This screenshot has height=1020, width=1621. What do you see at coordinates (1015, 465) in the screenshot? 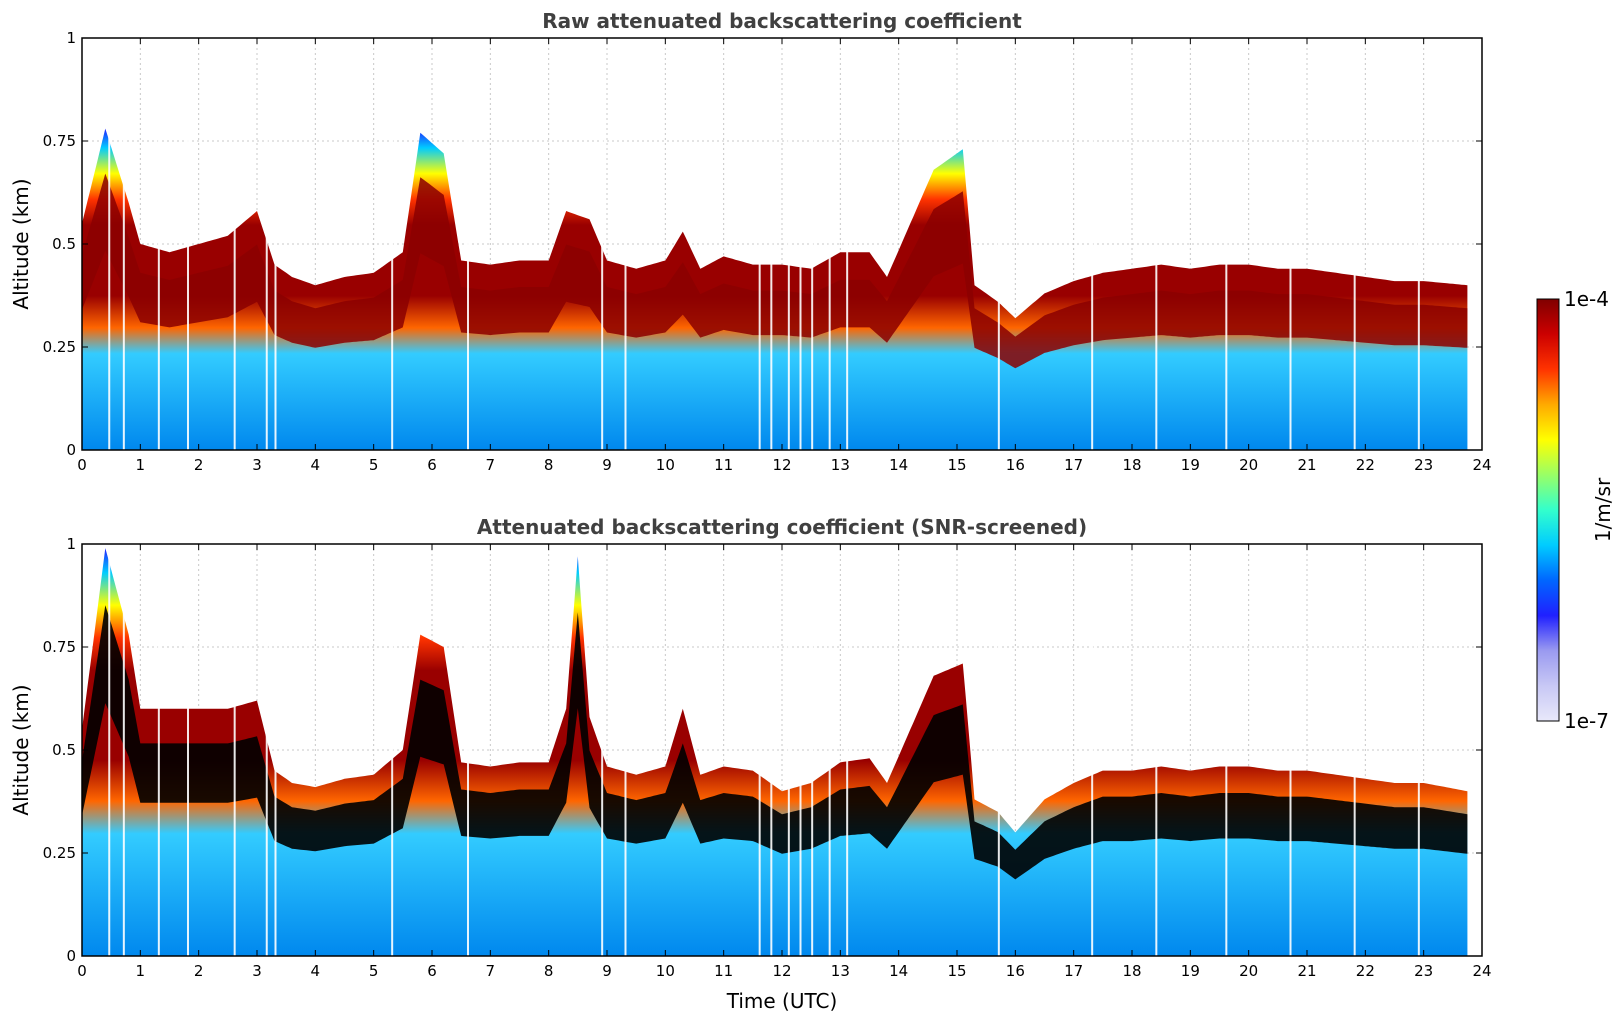
I see `x-tick-label: 16` at bounding box center [1015, 465].